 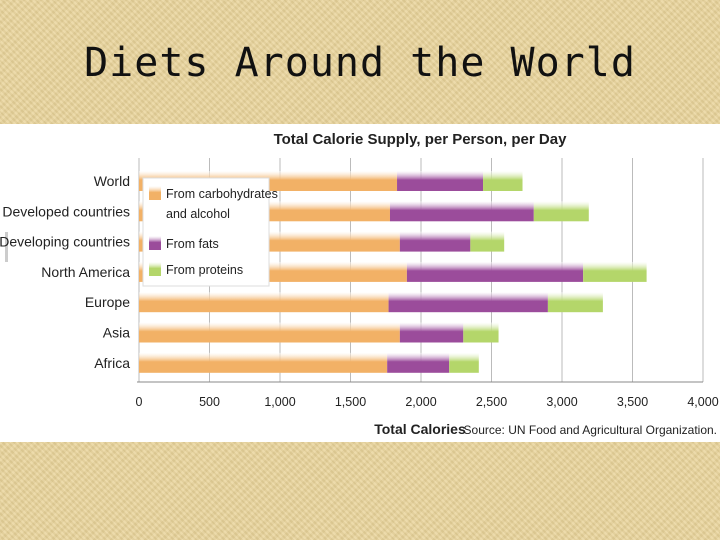 I want to click on x-tick-label: 0, so click(x=139, y=402).